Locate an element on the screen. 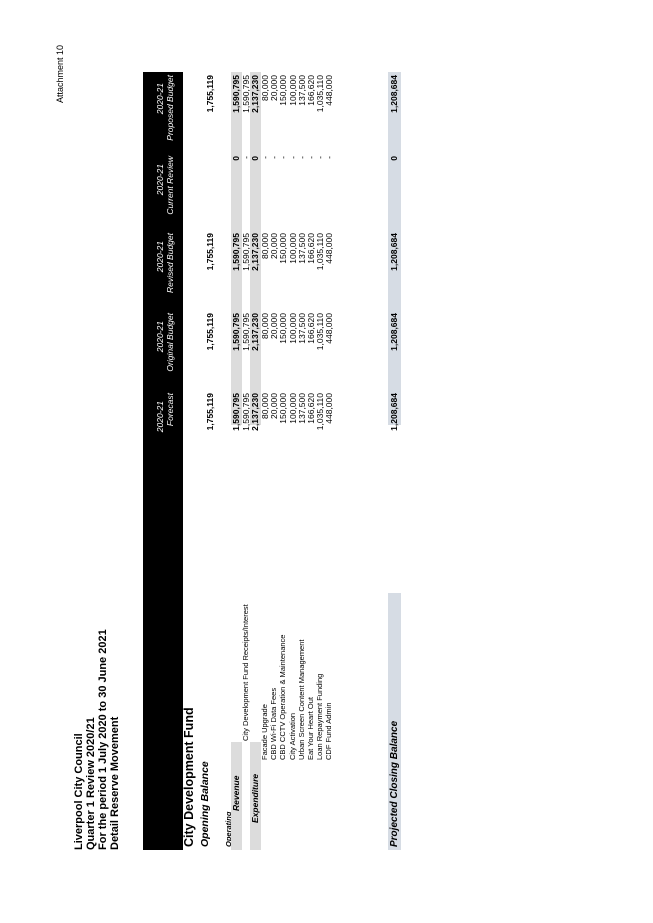 This screenshot has width=653, height=923. column-header: 2020-21 Original Budget is located at coordinates (165, 351).